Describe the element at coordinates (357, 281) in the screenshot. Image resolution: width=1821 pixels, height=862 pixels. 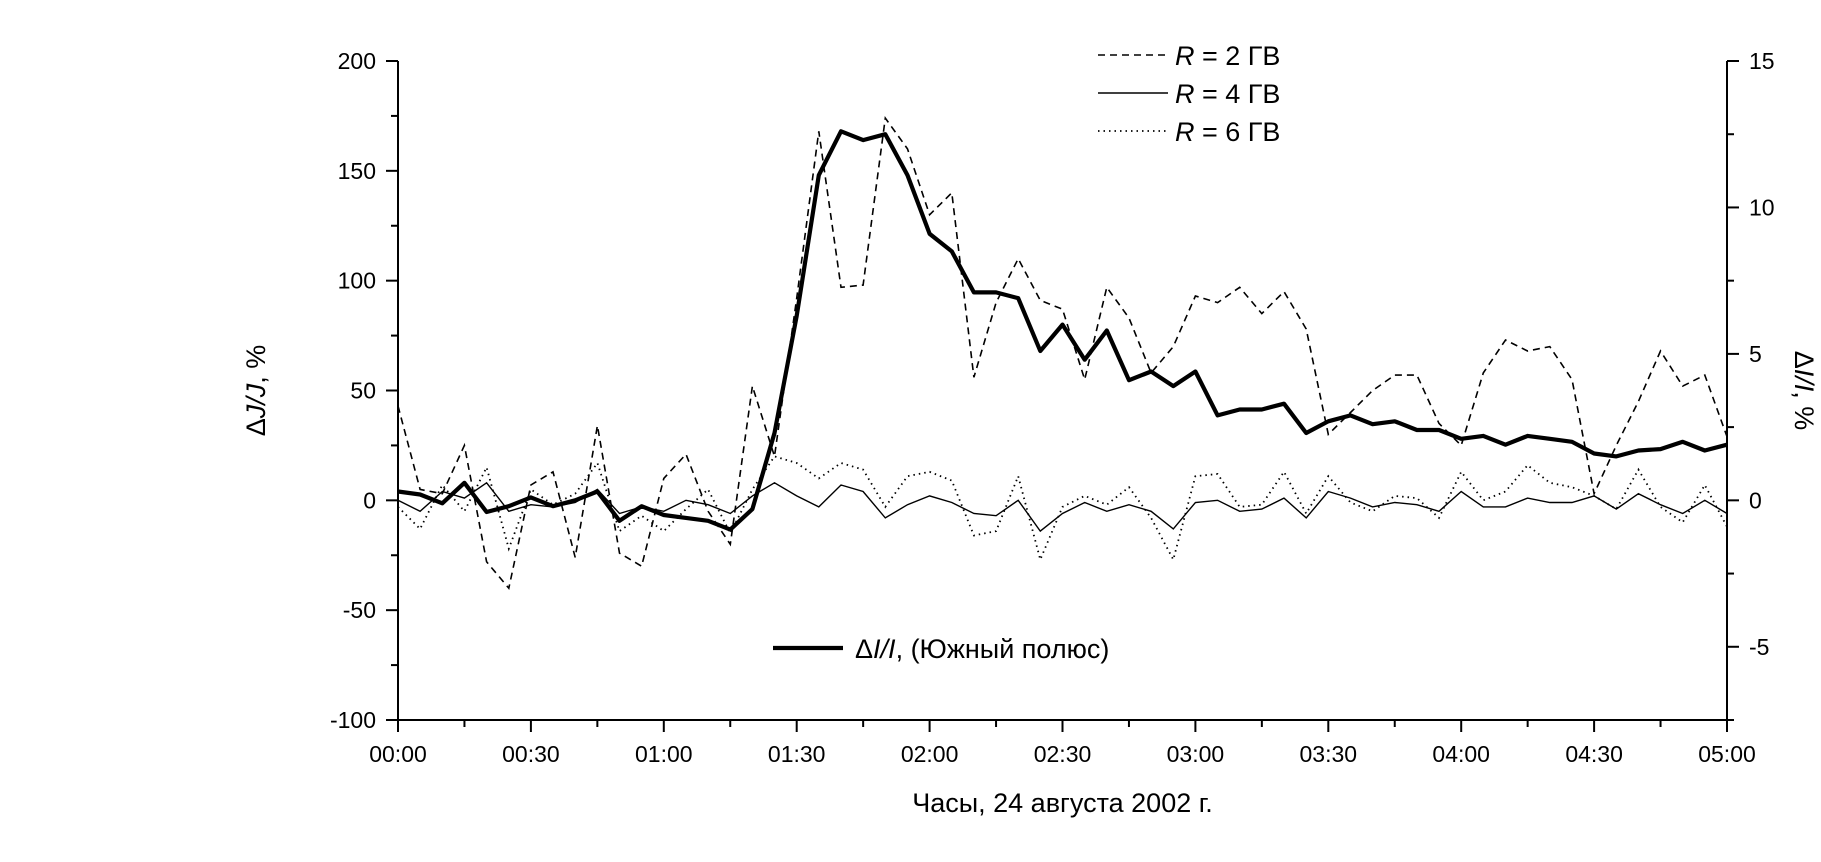
I see `y-left-tick-label: 100` at that location.